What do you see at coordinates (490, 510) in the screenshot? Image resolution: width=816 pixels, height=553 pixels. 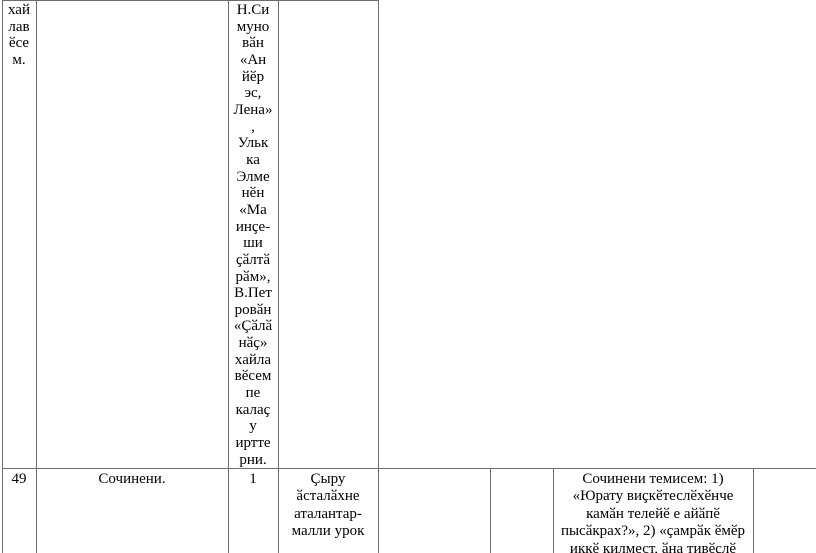 I see `table-border-row49-col-a` at bounding box center [490, 510].